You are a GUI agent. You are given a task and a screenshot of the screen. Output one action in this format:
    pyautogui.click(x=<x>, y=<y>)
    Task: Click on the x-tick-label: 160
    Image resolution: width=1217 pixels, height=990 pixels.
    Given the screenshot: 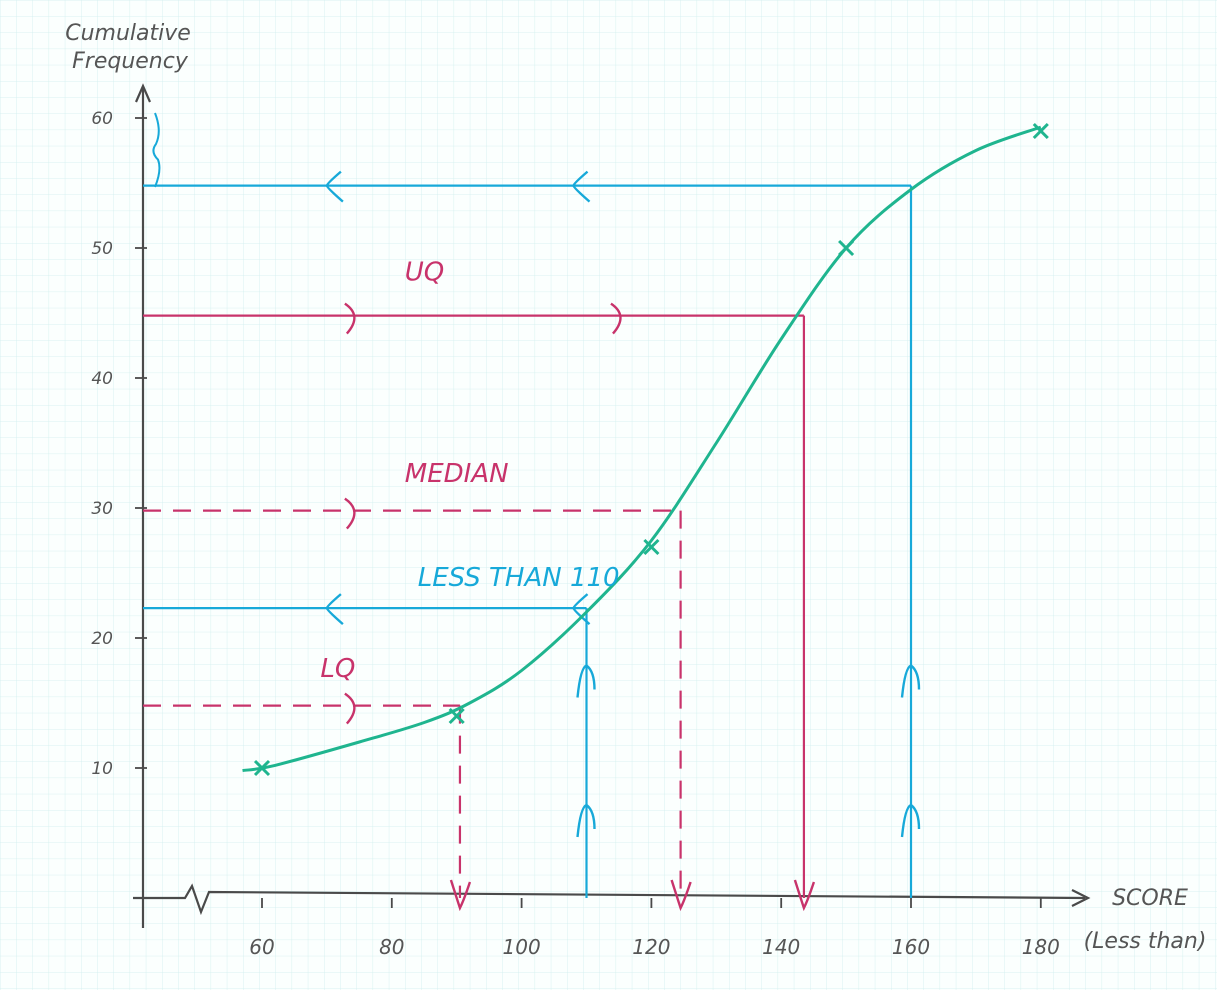 What is the action you would take?
    pyautogui.click(x=911, y=947)
    